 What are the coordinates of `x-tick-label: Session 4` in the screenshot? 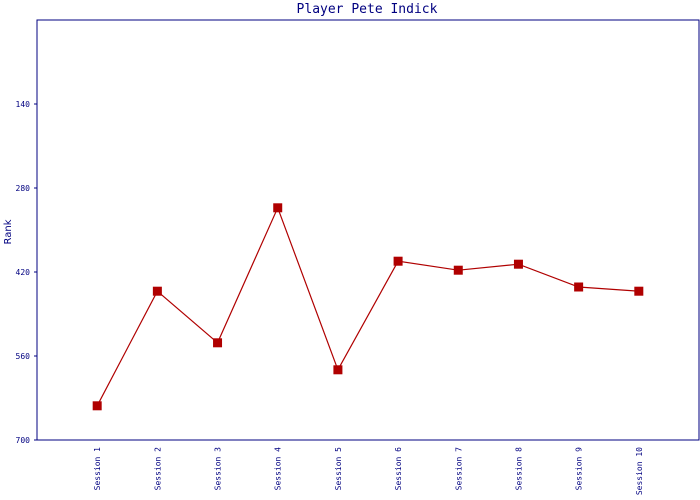 It's located at (278, 469).